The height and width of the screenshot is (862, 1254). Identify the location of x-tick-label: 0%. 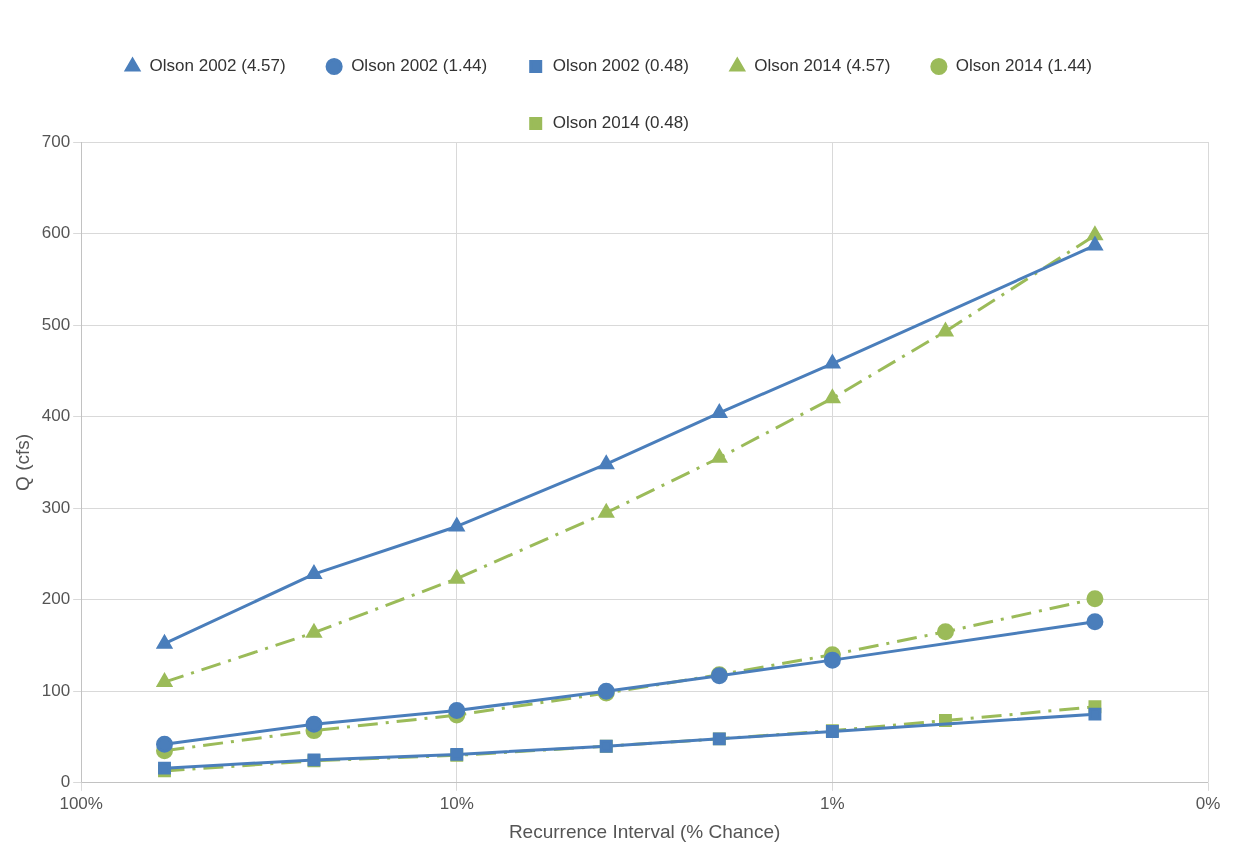
(1208, 803).